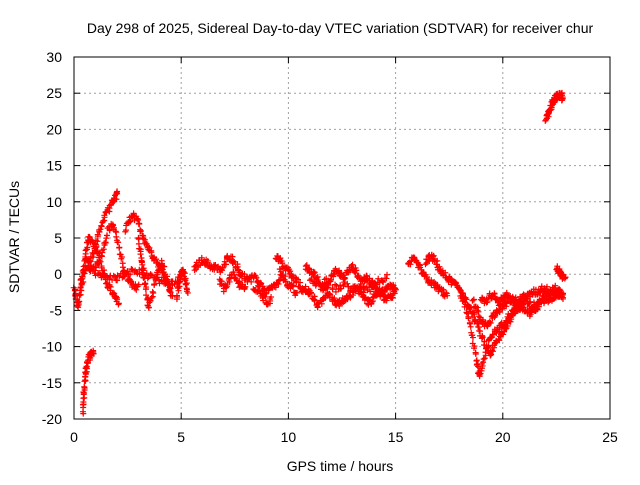 The image size is (640, 485). Describe the element at coordinates (54, 202) in the screenshot. I see `y-tick-label: 10` at that location.